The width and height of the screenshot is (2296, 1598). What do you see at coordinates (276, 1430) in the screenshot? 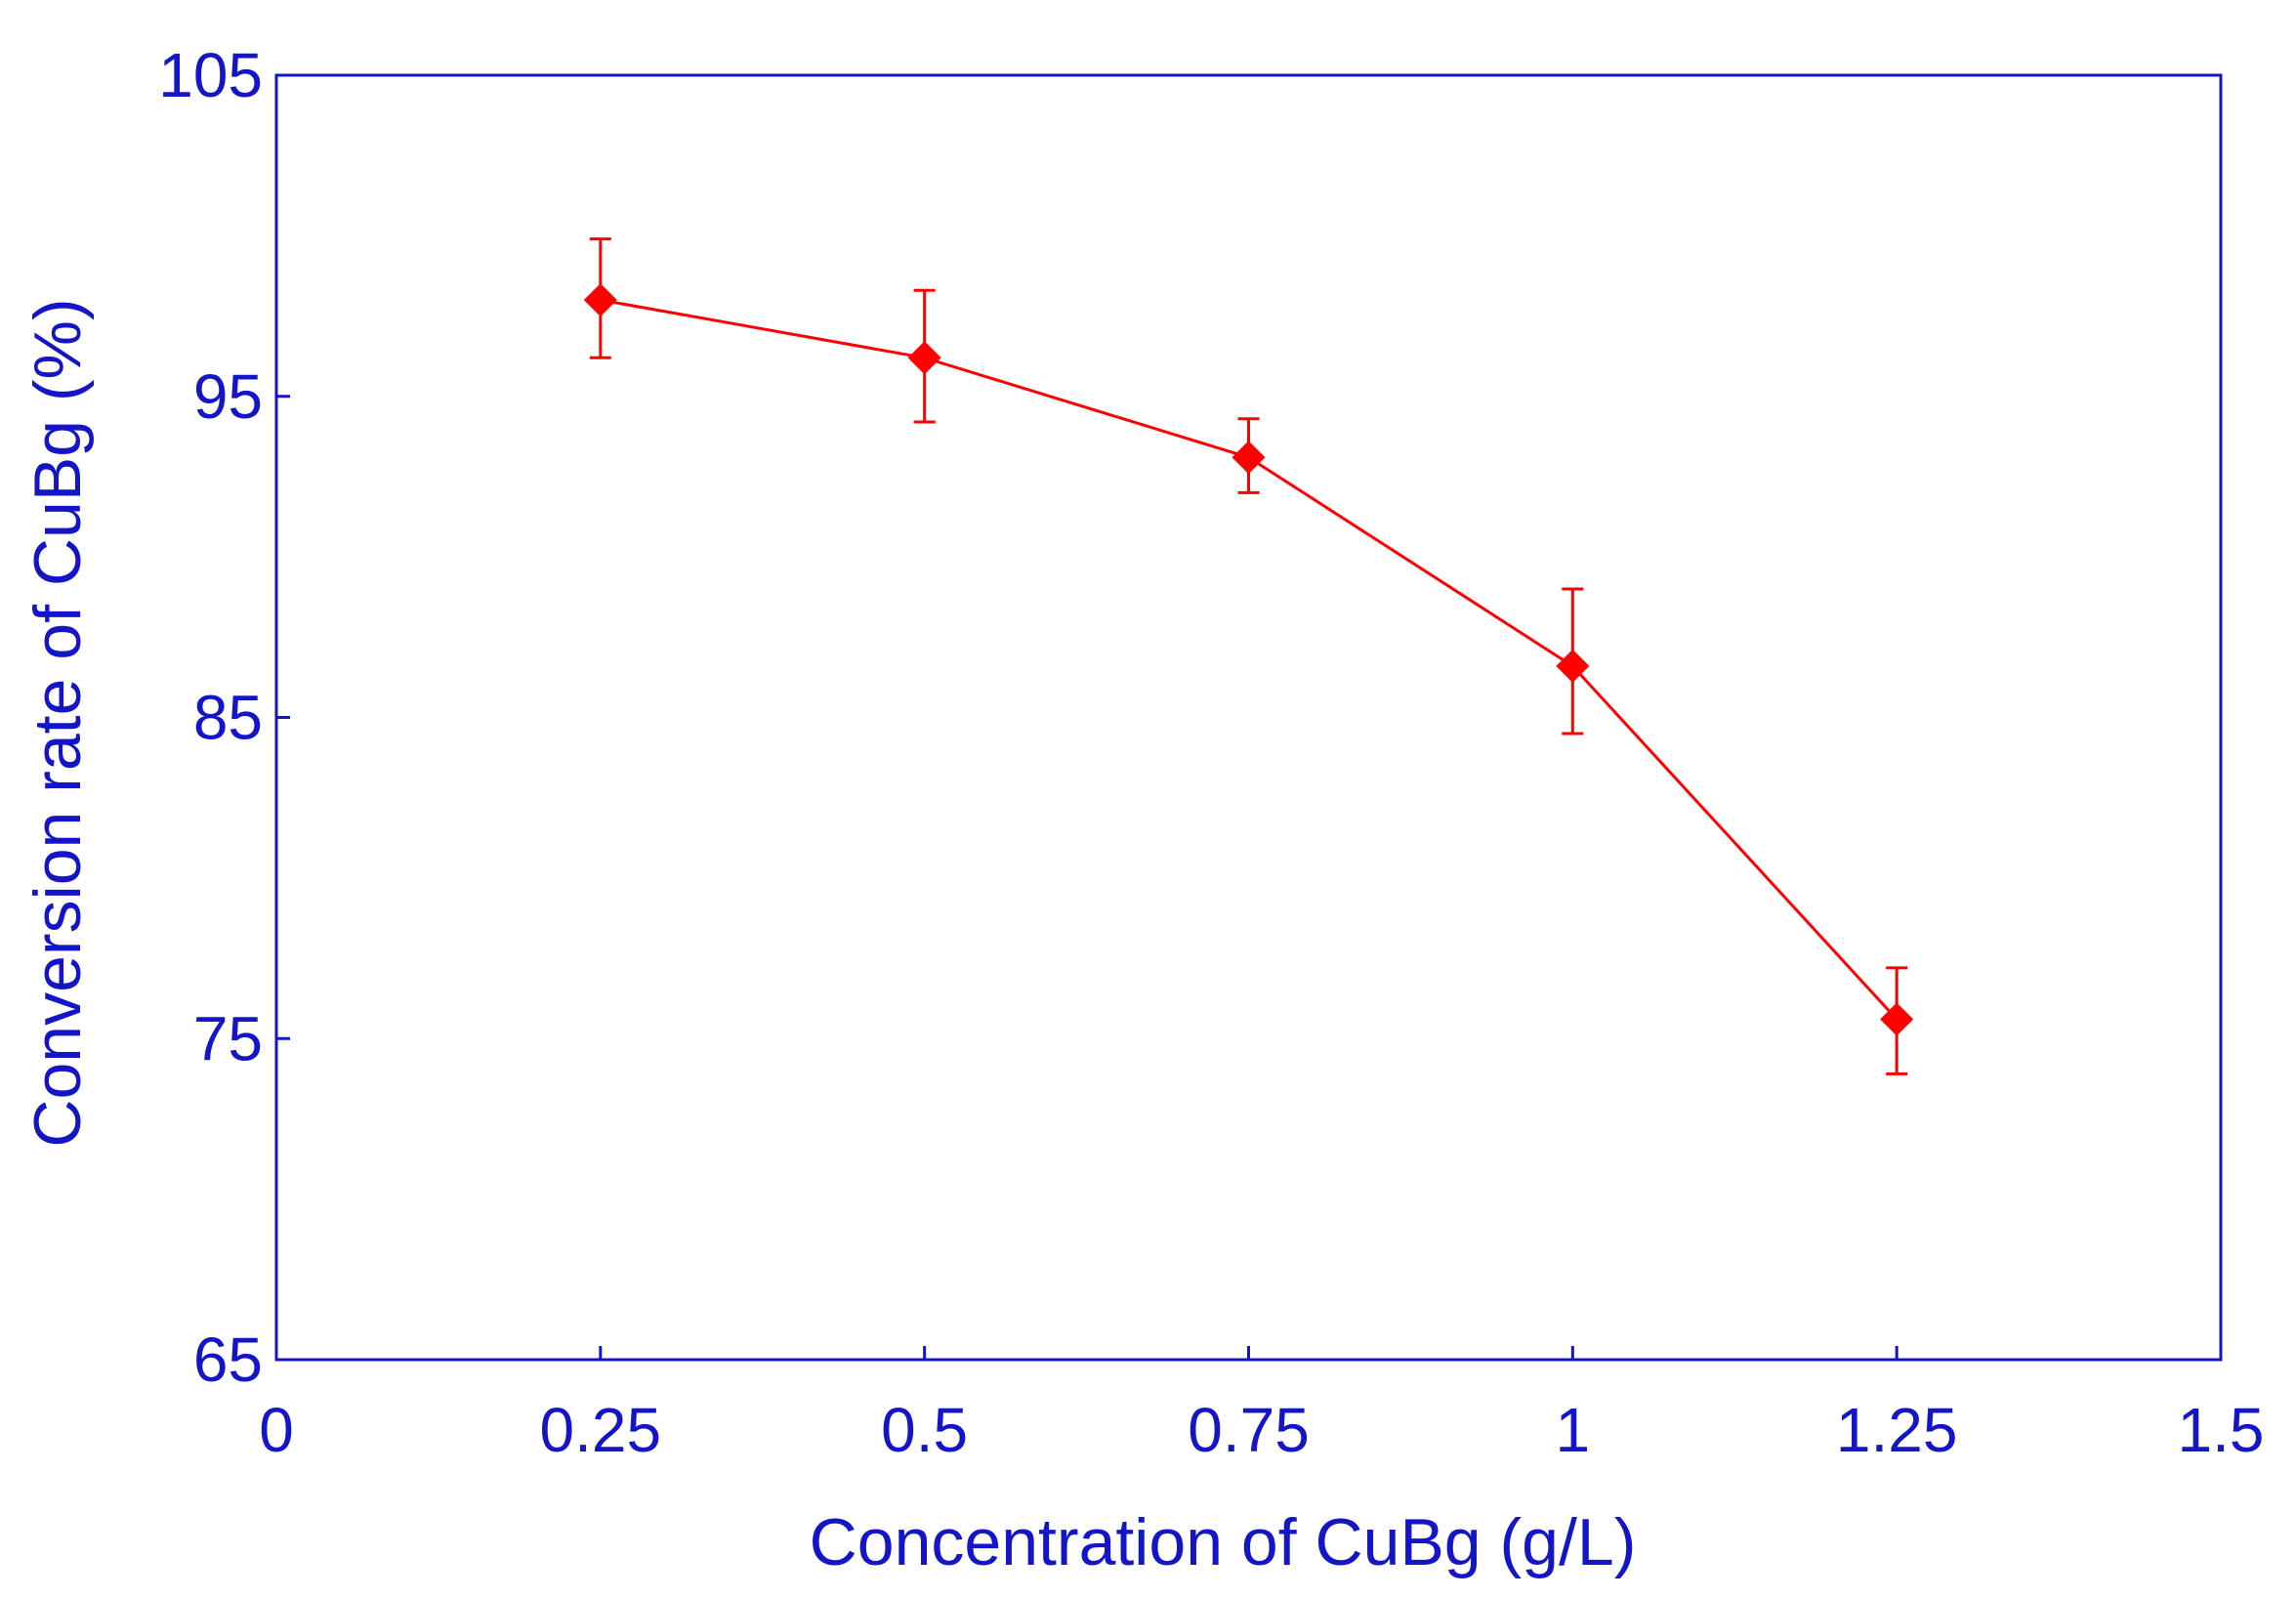
I see `x-tick-label: 0` at bounding box center [276, 1430].